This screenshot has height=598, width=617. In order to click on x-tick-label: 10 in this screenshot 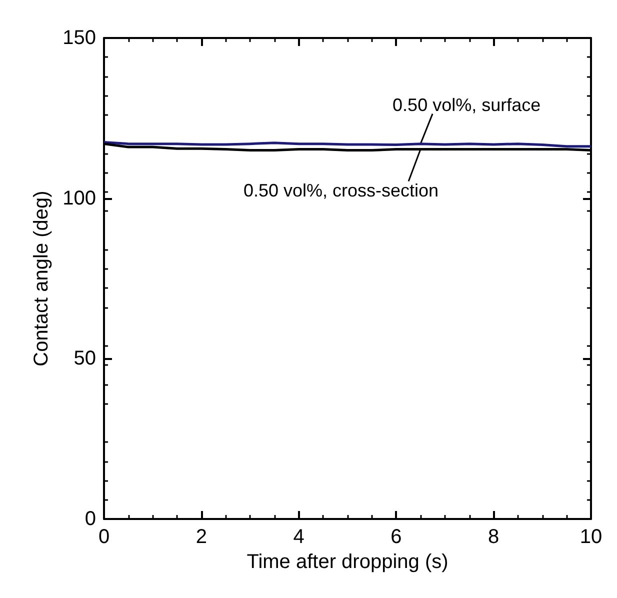, I will do `click(591, 537)`.